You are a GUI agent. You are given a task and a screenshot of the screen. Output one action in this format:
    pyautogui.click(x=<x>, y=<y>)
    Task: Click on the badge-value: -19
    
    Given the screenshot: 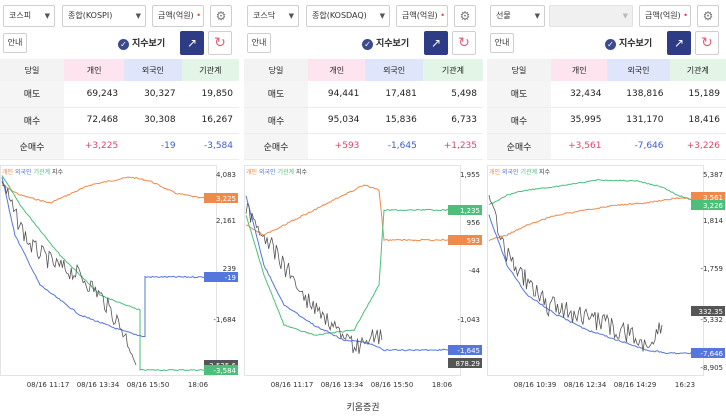 What is the action you would take?
    pyautogui.click(x=230, y=278)
    